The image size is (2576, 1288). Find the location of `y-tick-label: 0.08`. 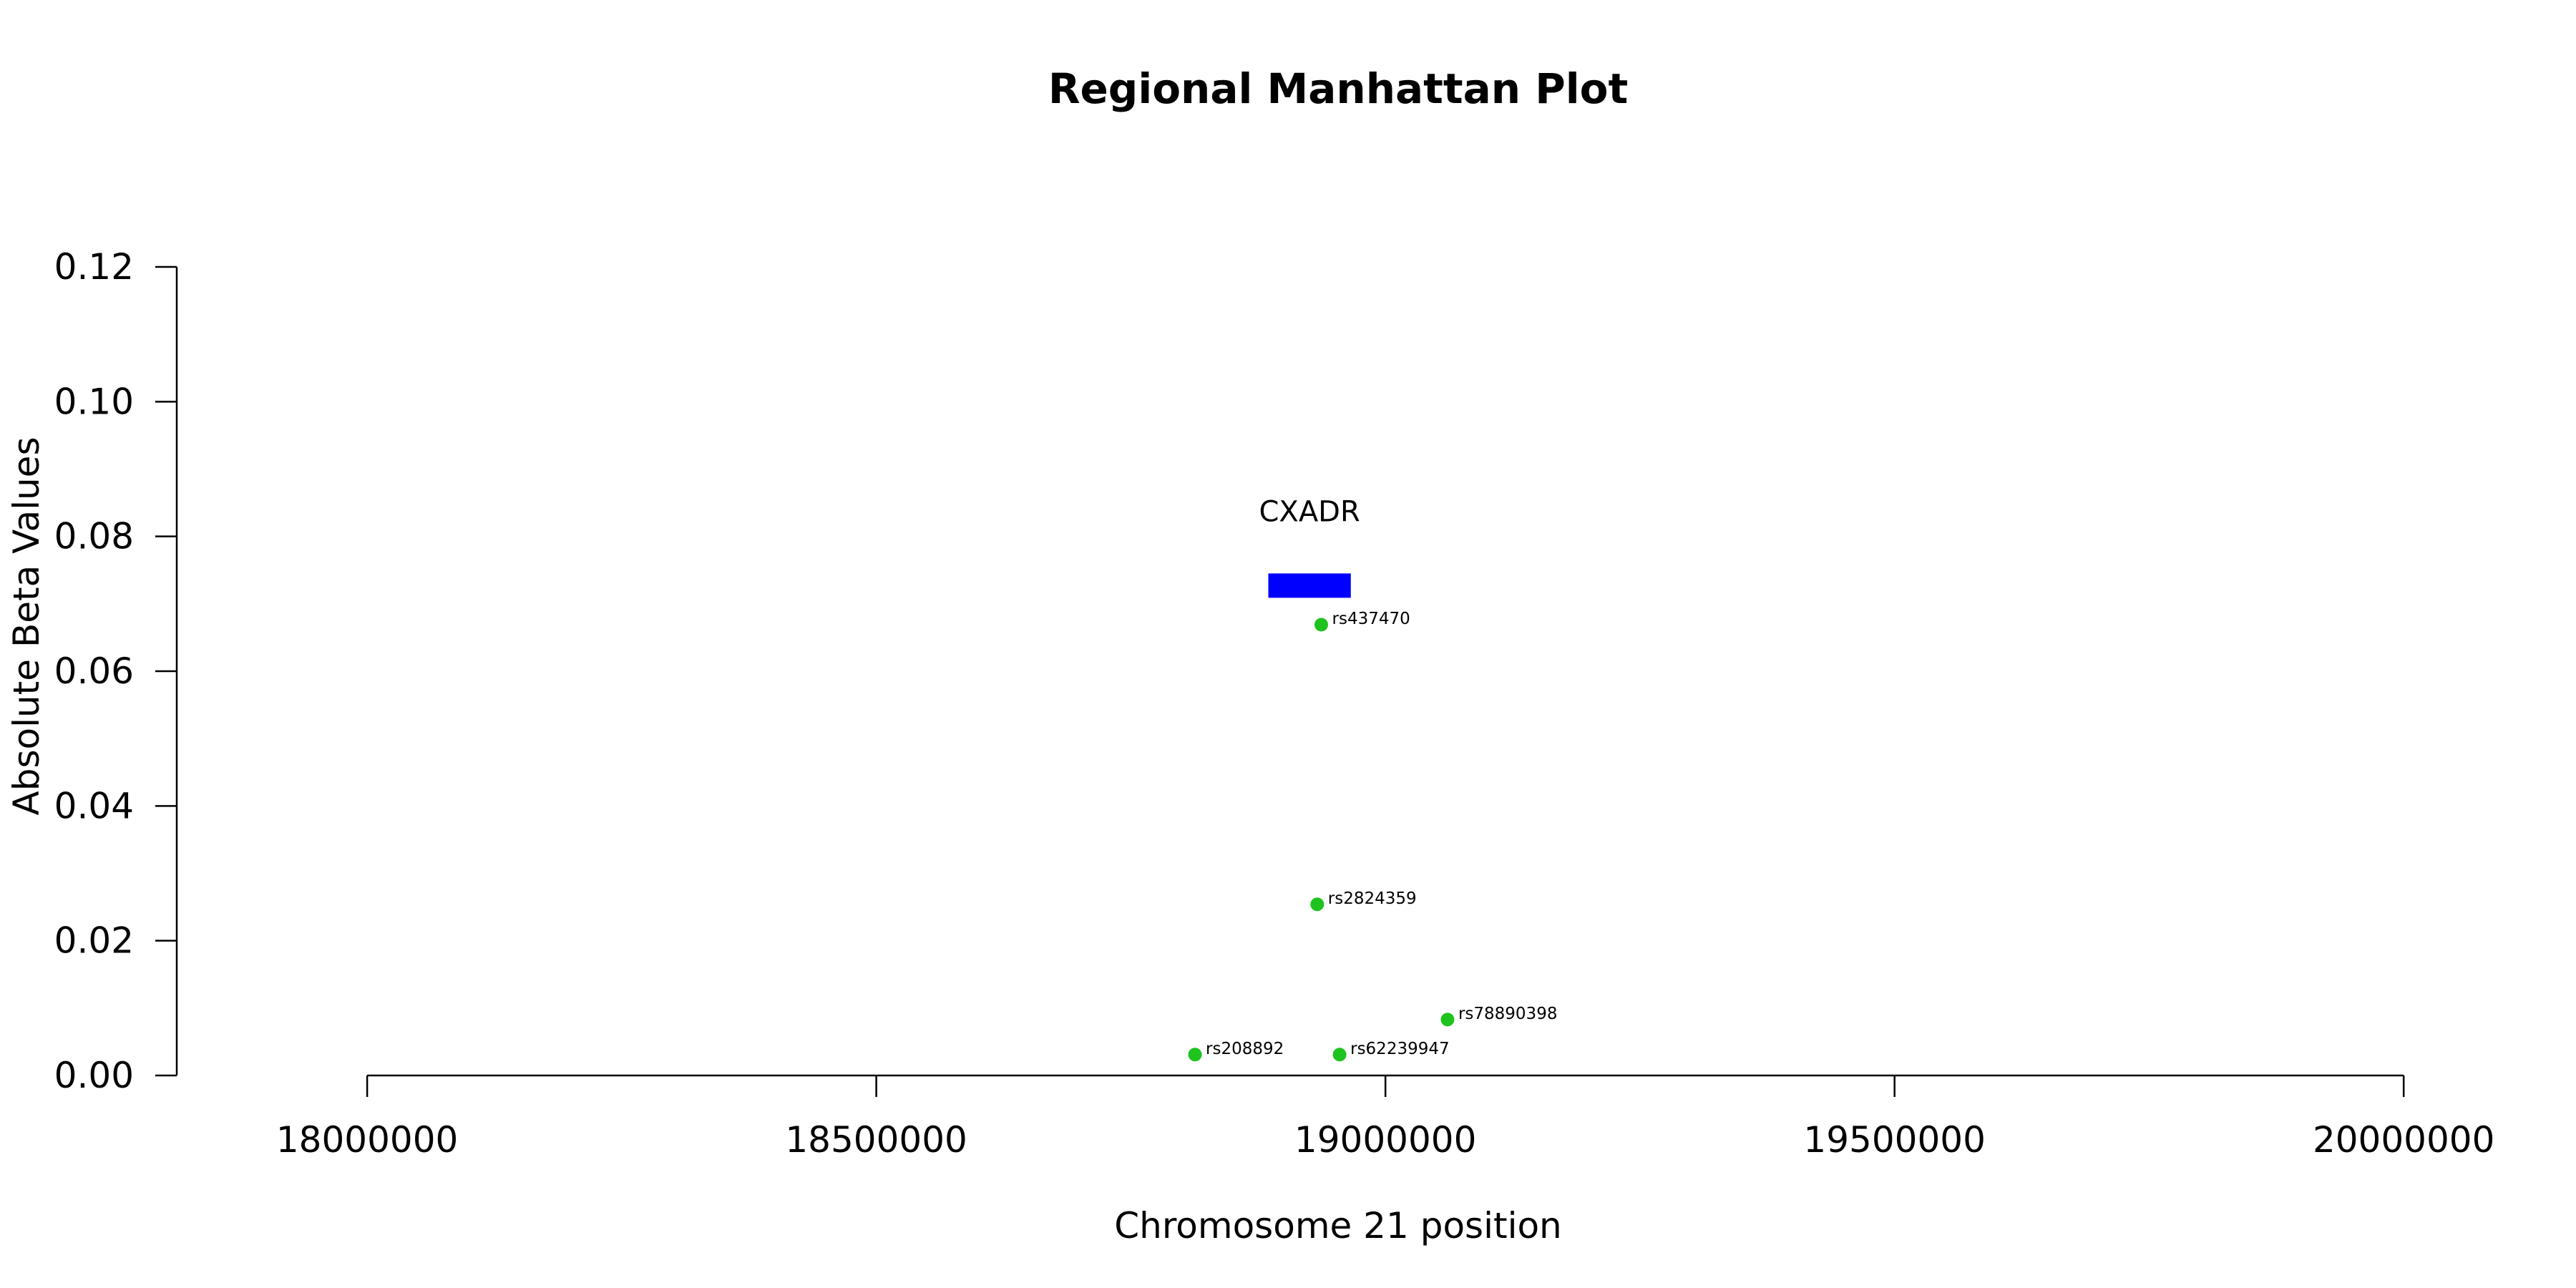

y-tick-label: 0.08 is located at coordinates (94, 536).